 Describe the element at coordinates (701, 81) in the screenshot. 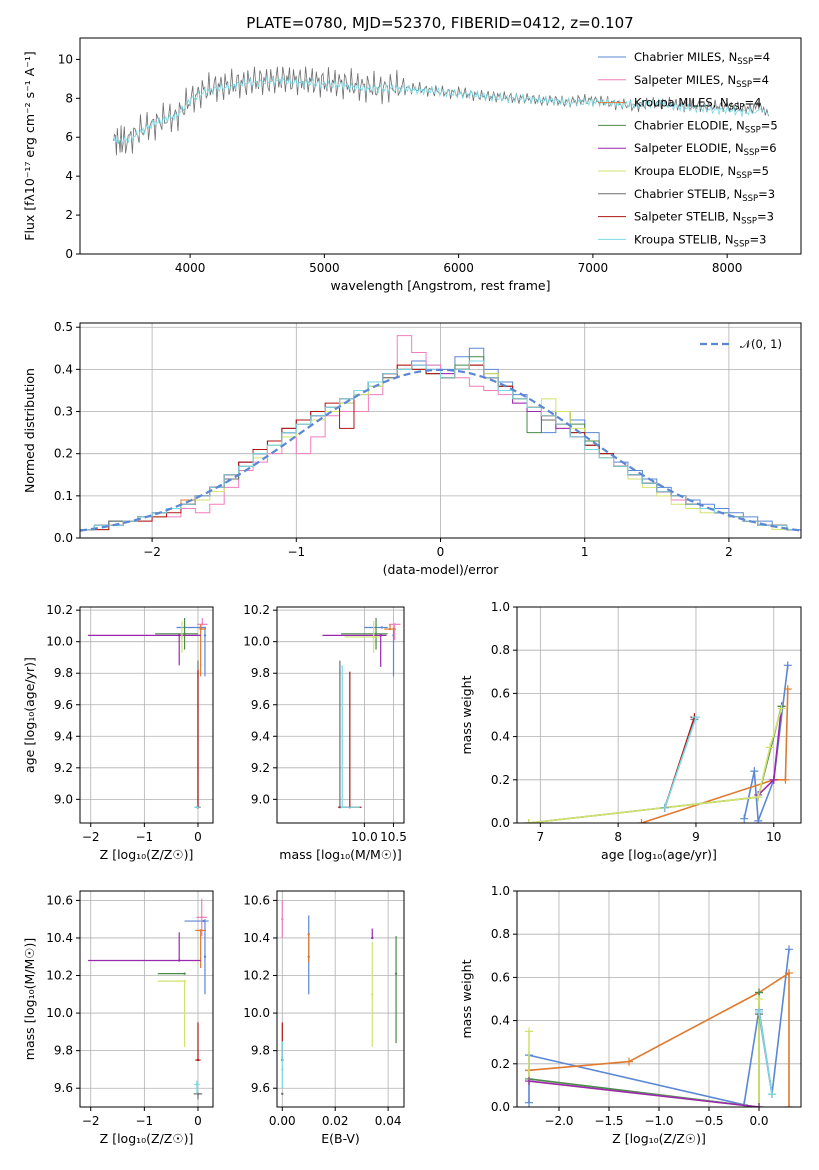

I see `legend-entry-1: Salpeter MILES, NSSP=4` at that location.